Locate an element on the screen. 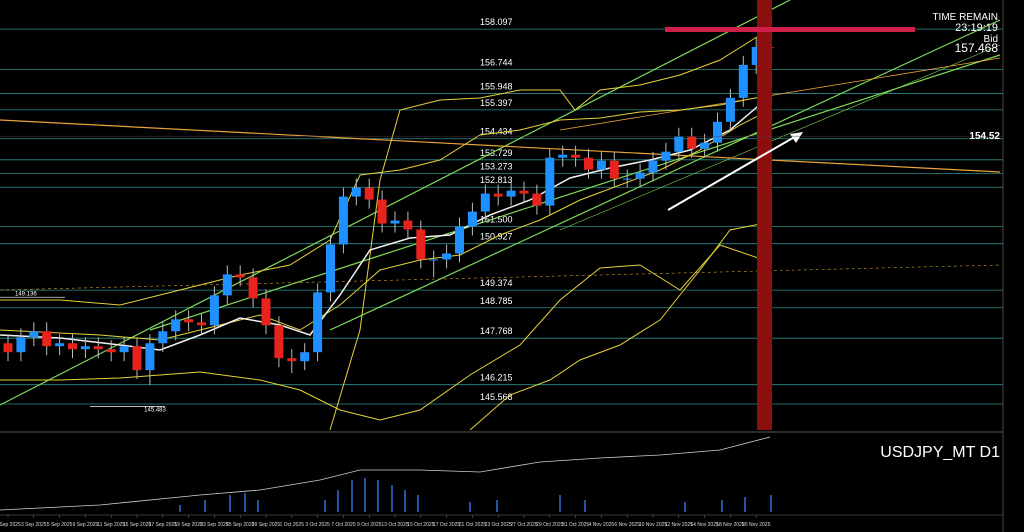 The image size is (1024, 532). bid: 157.468 is located at coordinates (977, 48).